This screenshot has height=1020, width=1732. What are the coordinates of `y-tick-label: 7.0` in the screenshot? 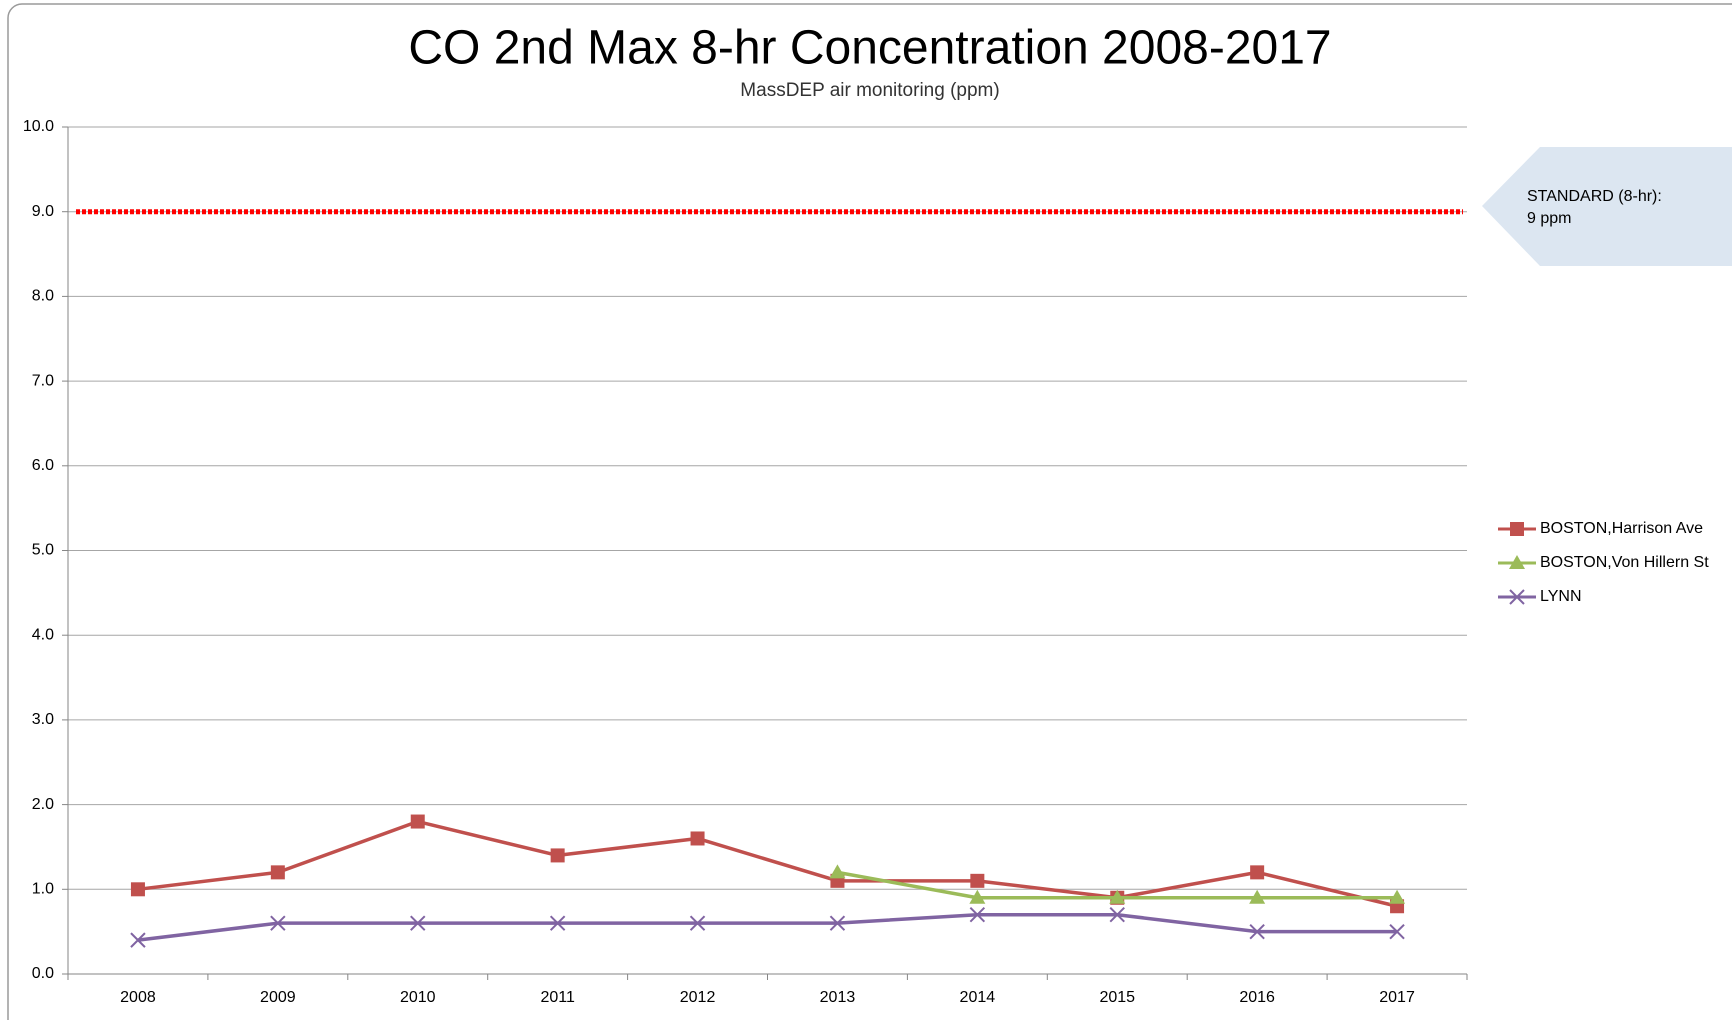 It's located at (43, 380).